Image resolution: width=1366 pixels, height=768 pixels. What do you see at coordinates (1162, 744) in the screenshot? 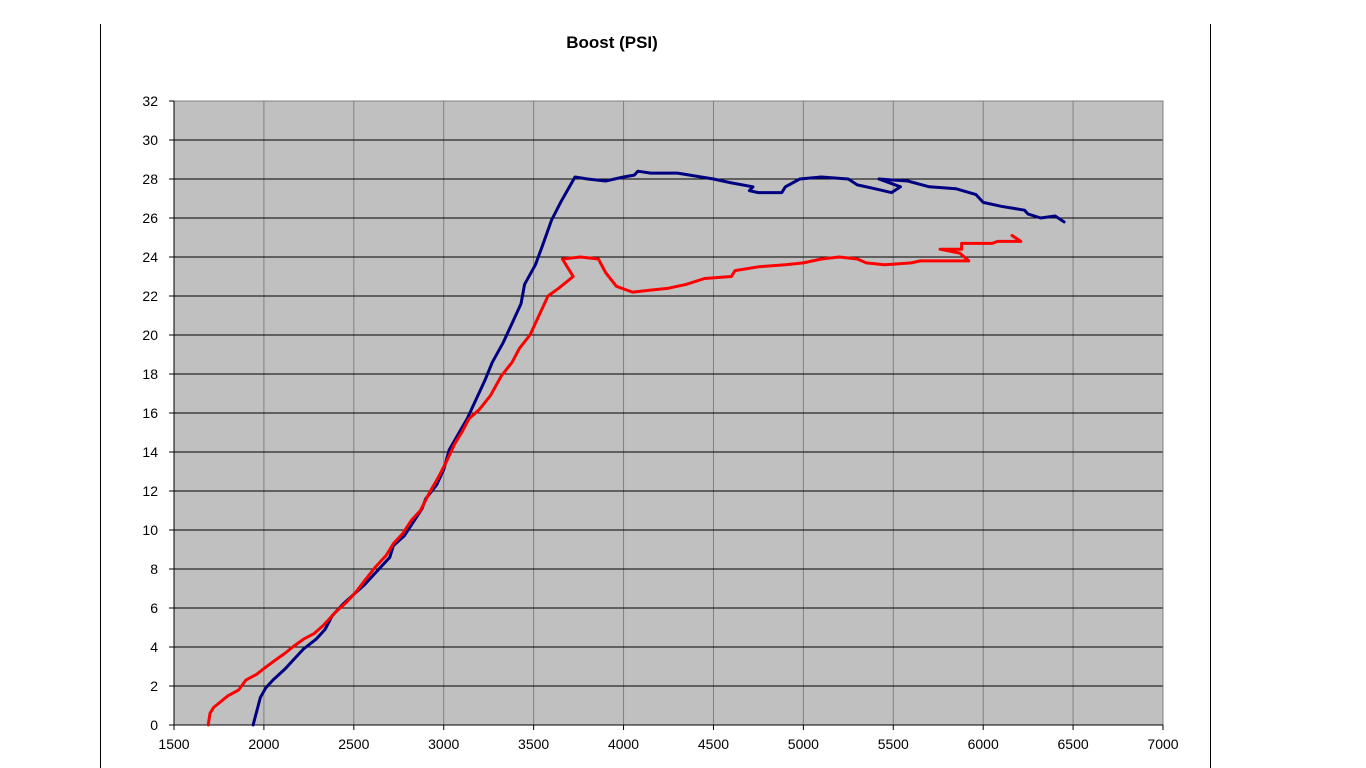
I see `x-tick-label: 7000` at bounding box center [1162, 744].